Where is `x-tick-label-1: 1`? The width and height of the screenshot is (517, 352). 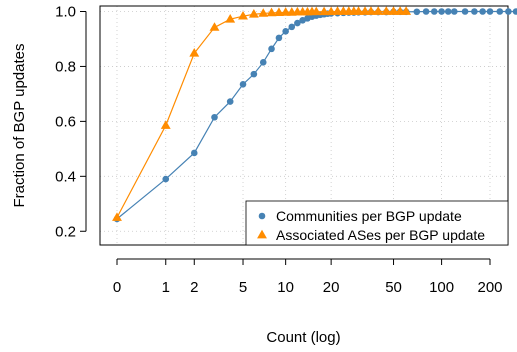 x-tick-label-1: 1 is located at coordinates (166, 287).